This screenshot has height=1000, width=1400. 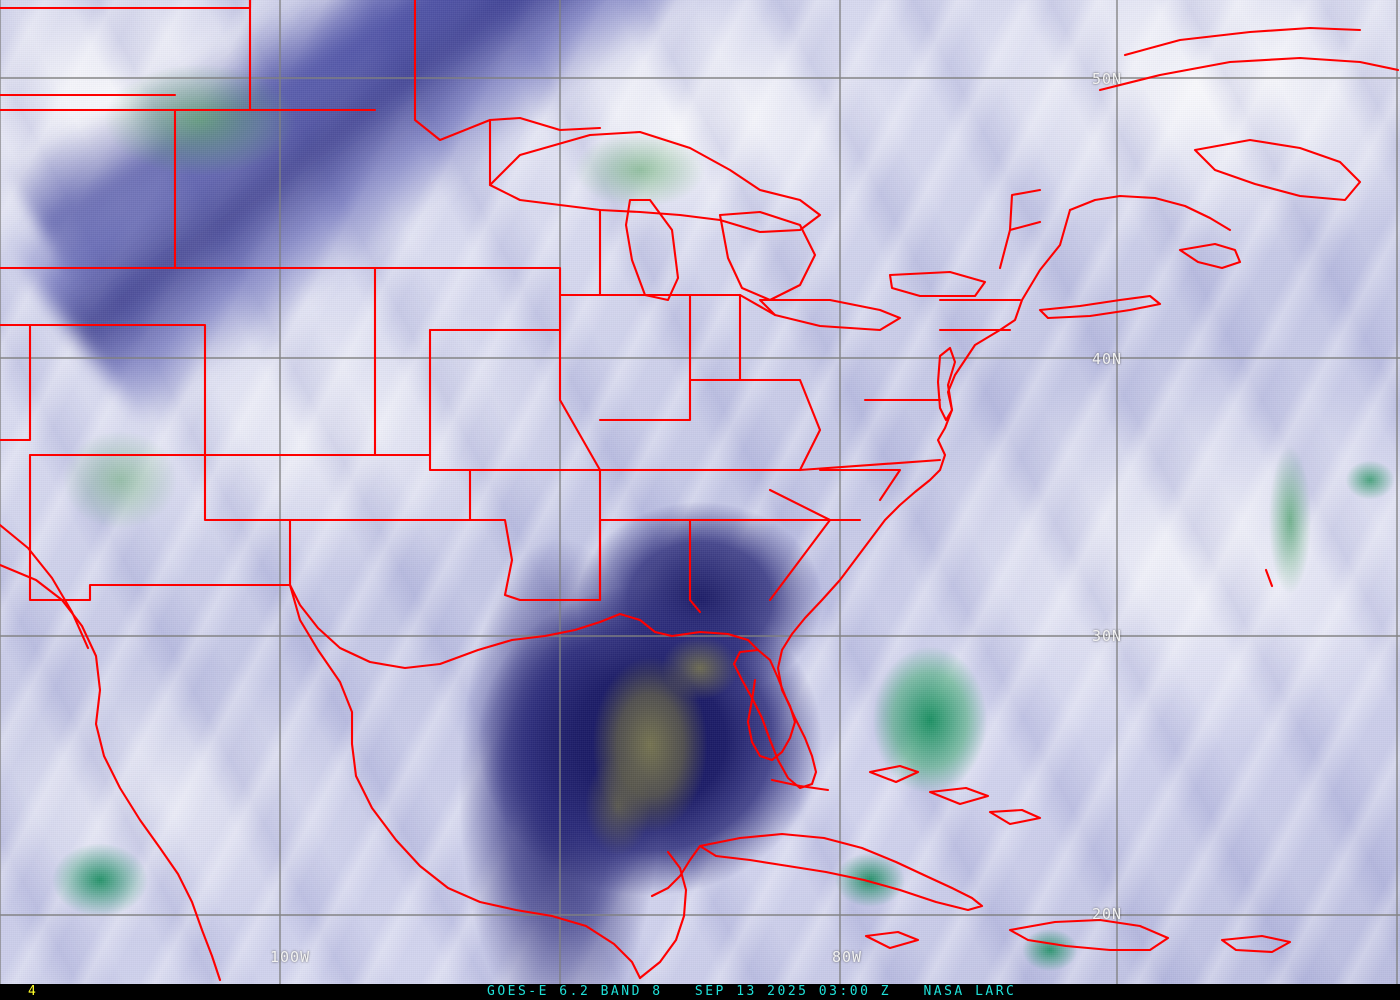 I want to click on atlantic-coastline, so click(x=909, y=485).